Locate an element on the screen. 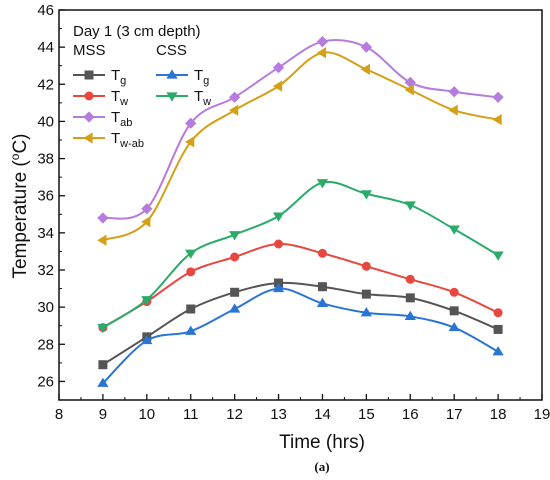  x-tick-label: 19 is located at coordinates (542, 414).